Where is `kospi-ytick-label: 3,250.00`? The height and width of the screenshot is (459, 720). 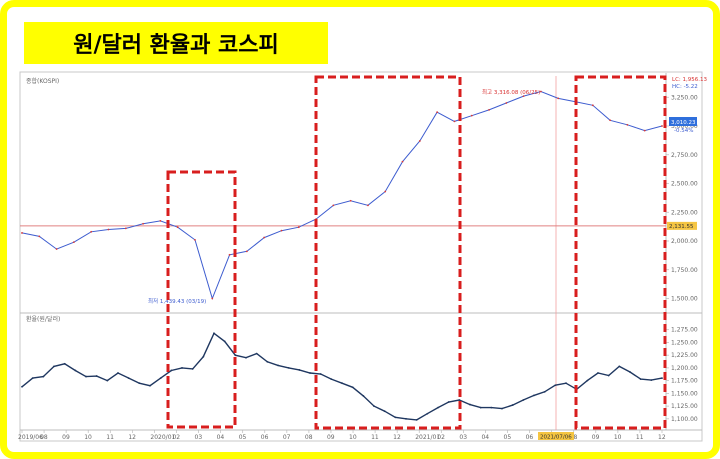
kospi-ytick-label: 3,250.00 is located at coordinates (684, 97).